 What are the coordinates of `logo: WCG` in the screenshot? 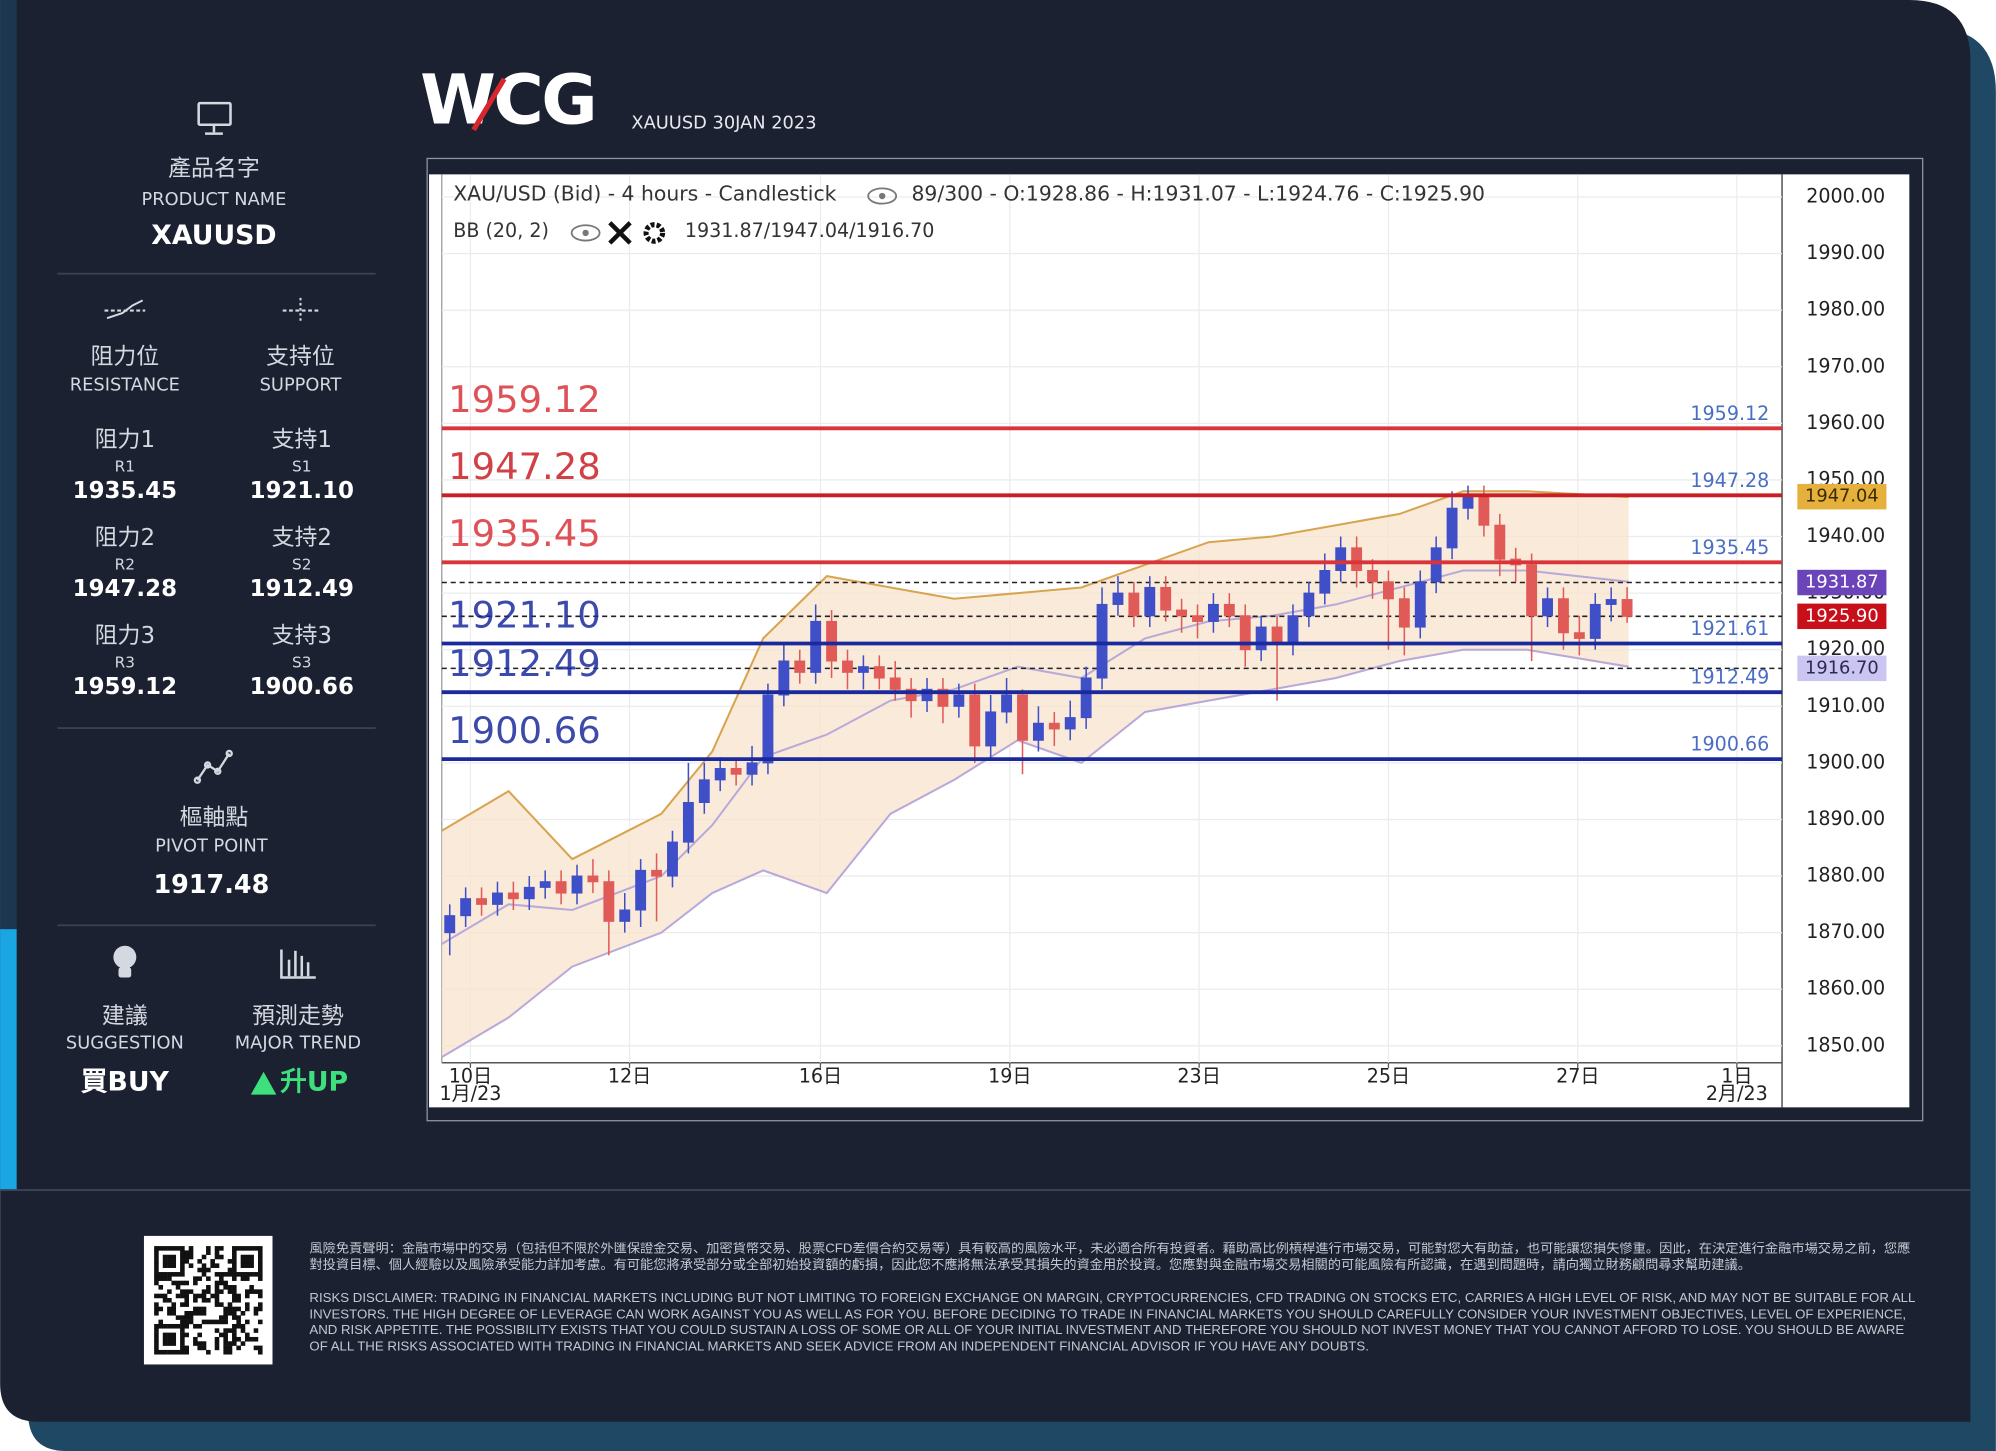 It's located at (509, 100).